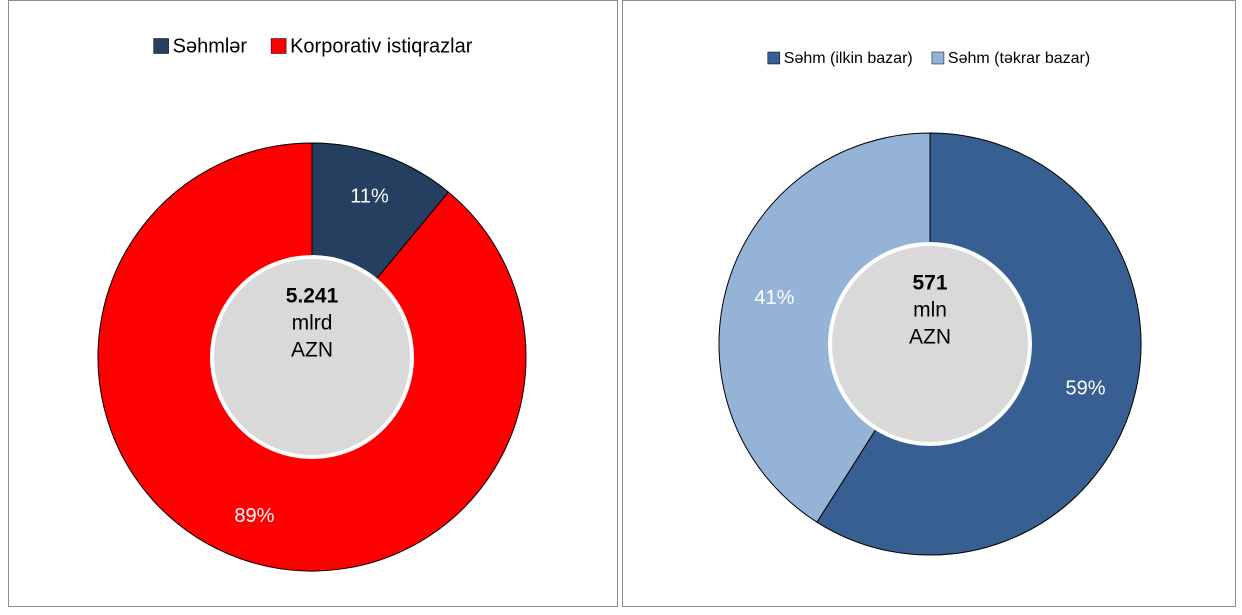  I want to click on legend-label: Səhm (ilkin bazar), so click(848, 58).